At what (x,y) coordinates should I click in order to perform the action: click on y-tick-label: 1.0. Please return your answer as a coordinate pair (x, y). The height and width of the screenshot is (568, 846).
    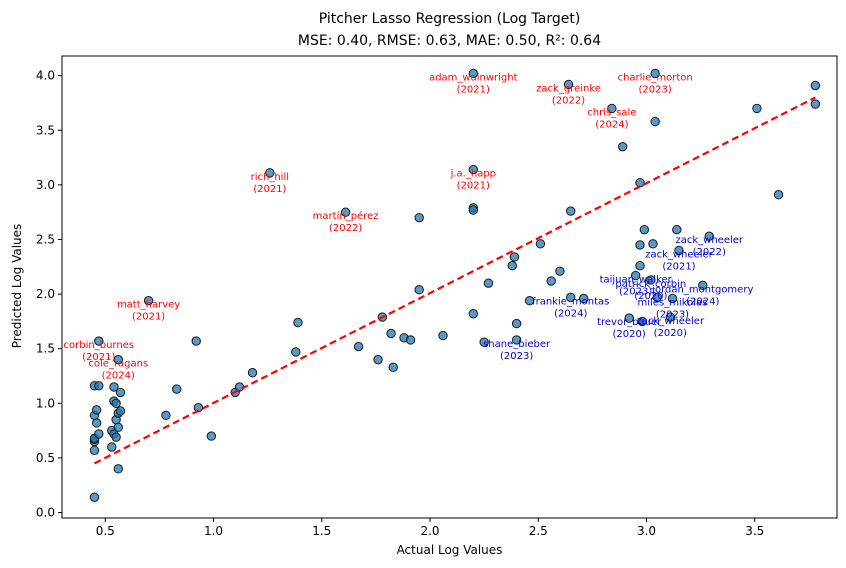
    Looking at the image, I should click on (45, 403).